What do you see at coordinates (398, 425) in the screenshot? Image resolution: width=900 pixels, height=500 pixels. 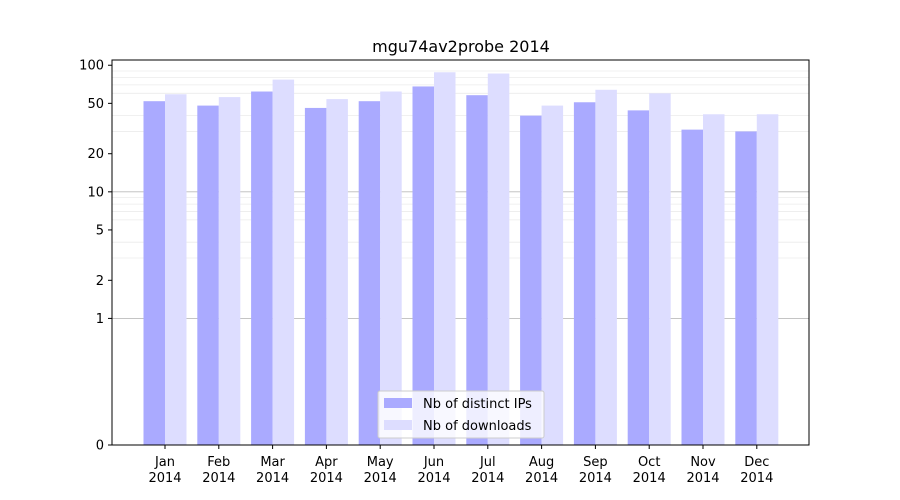 I see `legend-swatch-downloads` at bounding box center [398, 425].